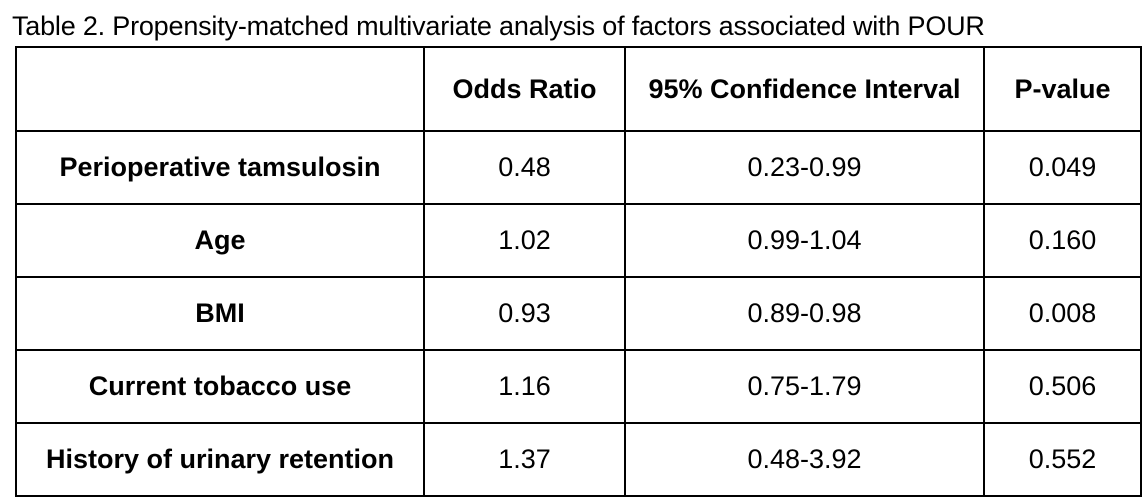  Describe the element at coordinates (804, 386) in the screenshot. I see `ci-cell: 0.75-1.79` at that location.